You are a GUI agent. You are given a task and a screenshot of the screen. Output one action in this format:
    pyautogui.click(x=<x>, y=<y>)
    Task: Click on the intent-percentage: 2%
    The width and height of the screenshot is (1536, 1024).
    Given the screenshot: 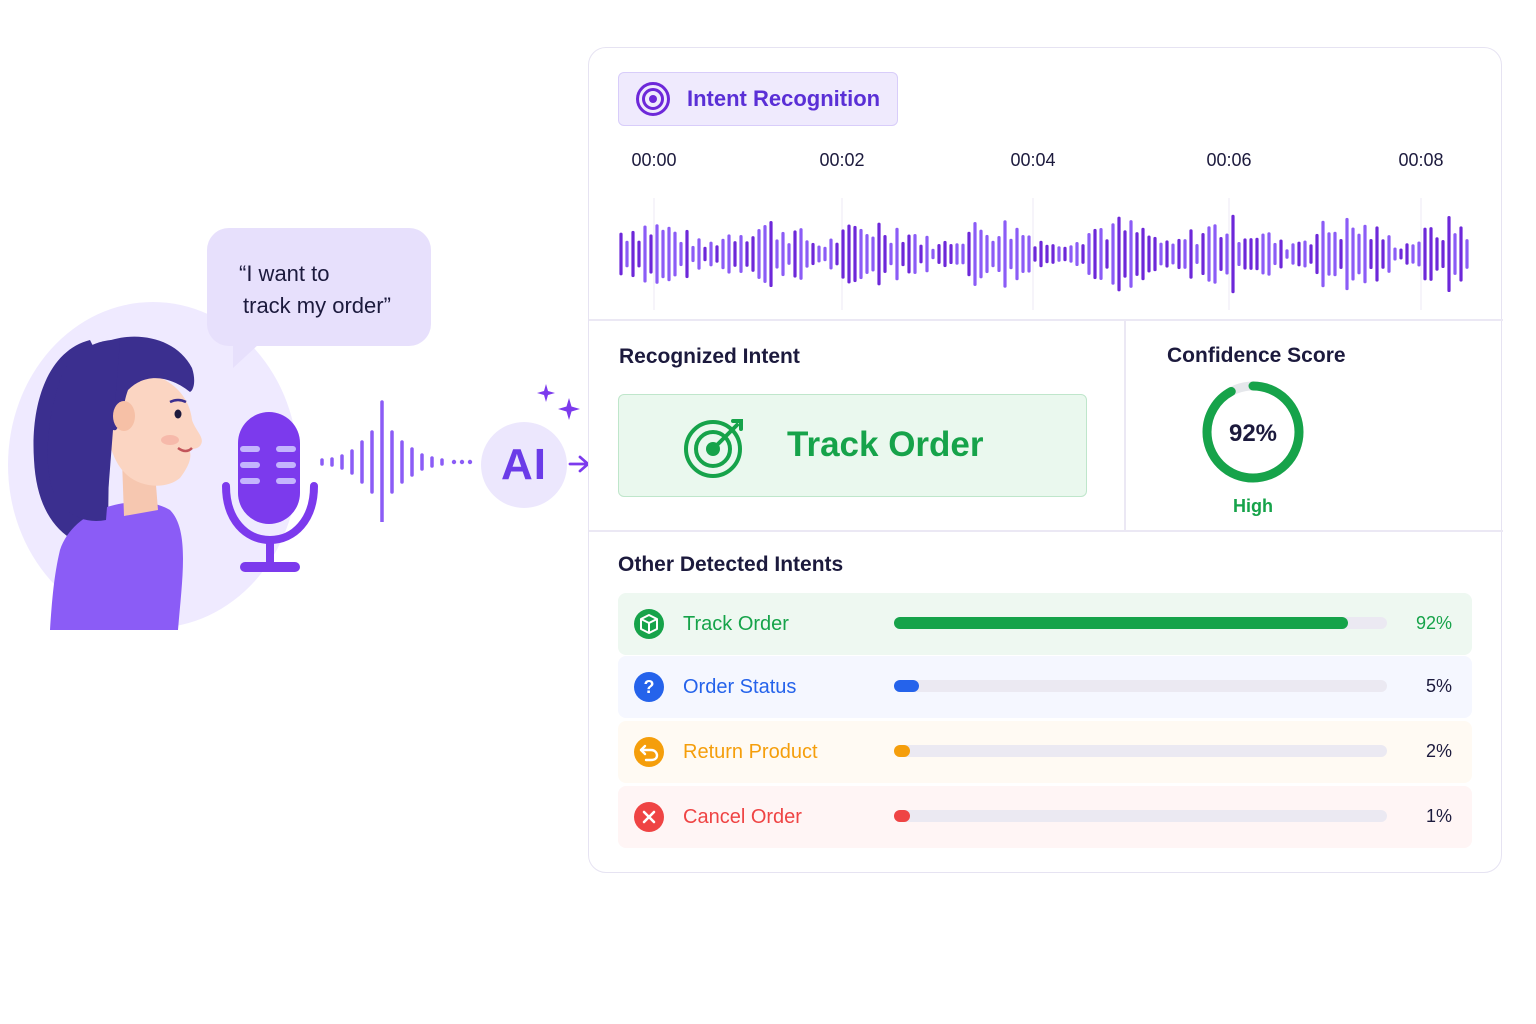 What is the action you would take?
    pyautogui.click(x=1438, y=751)
    